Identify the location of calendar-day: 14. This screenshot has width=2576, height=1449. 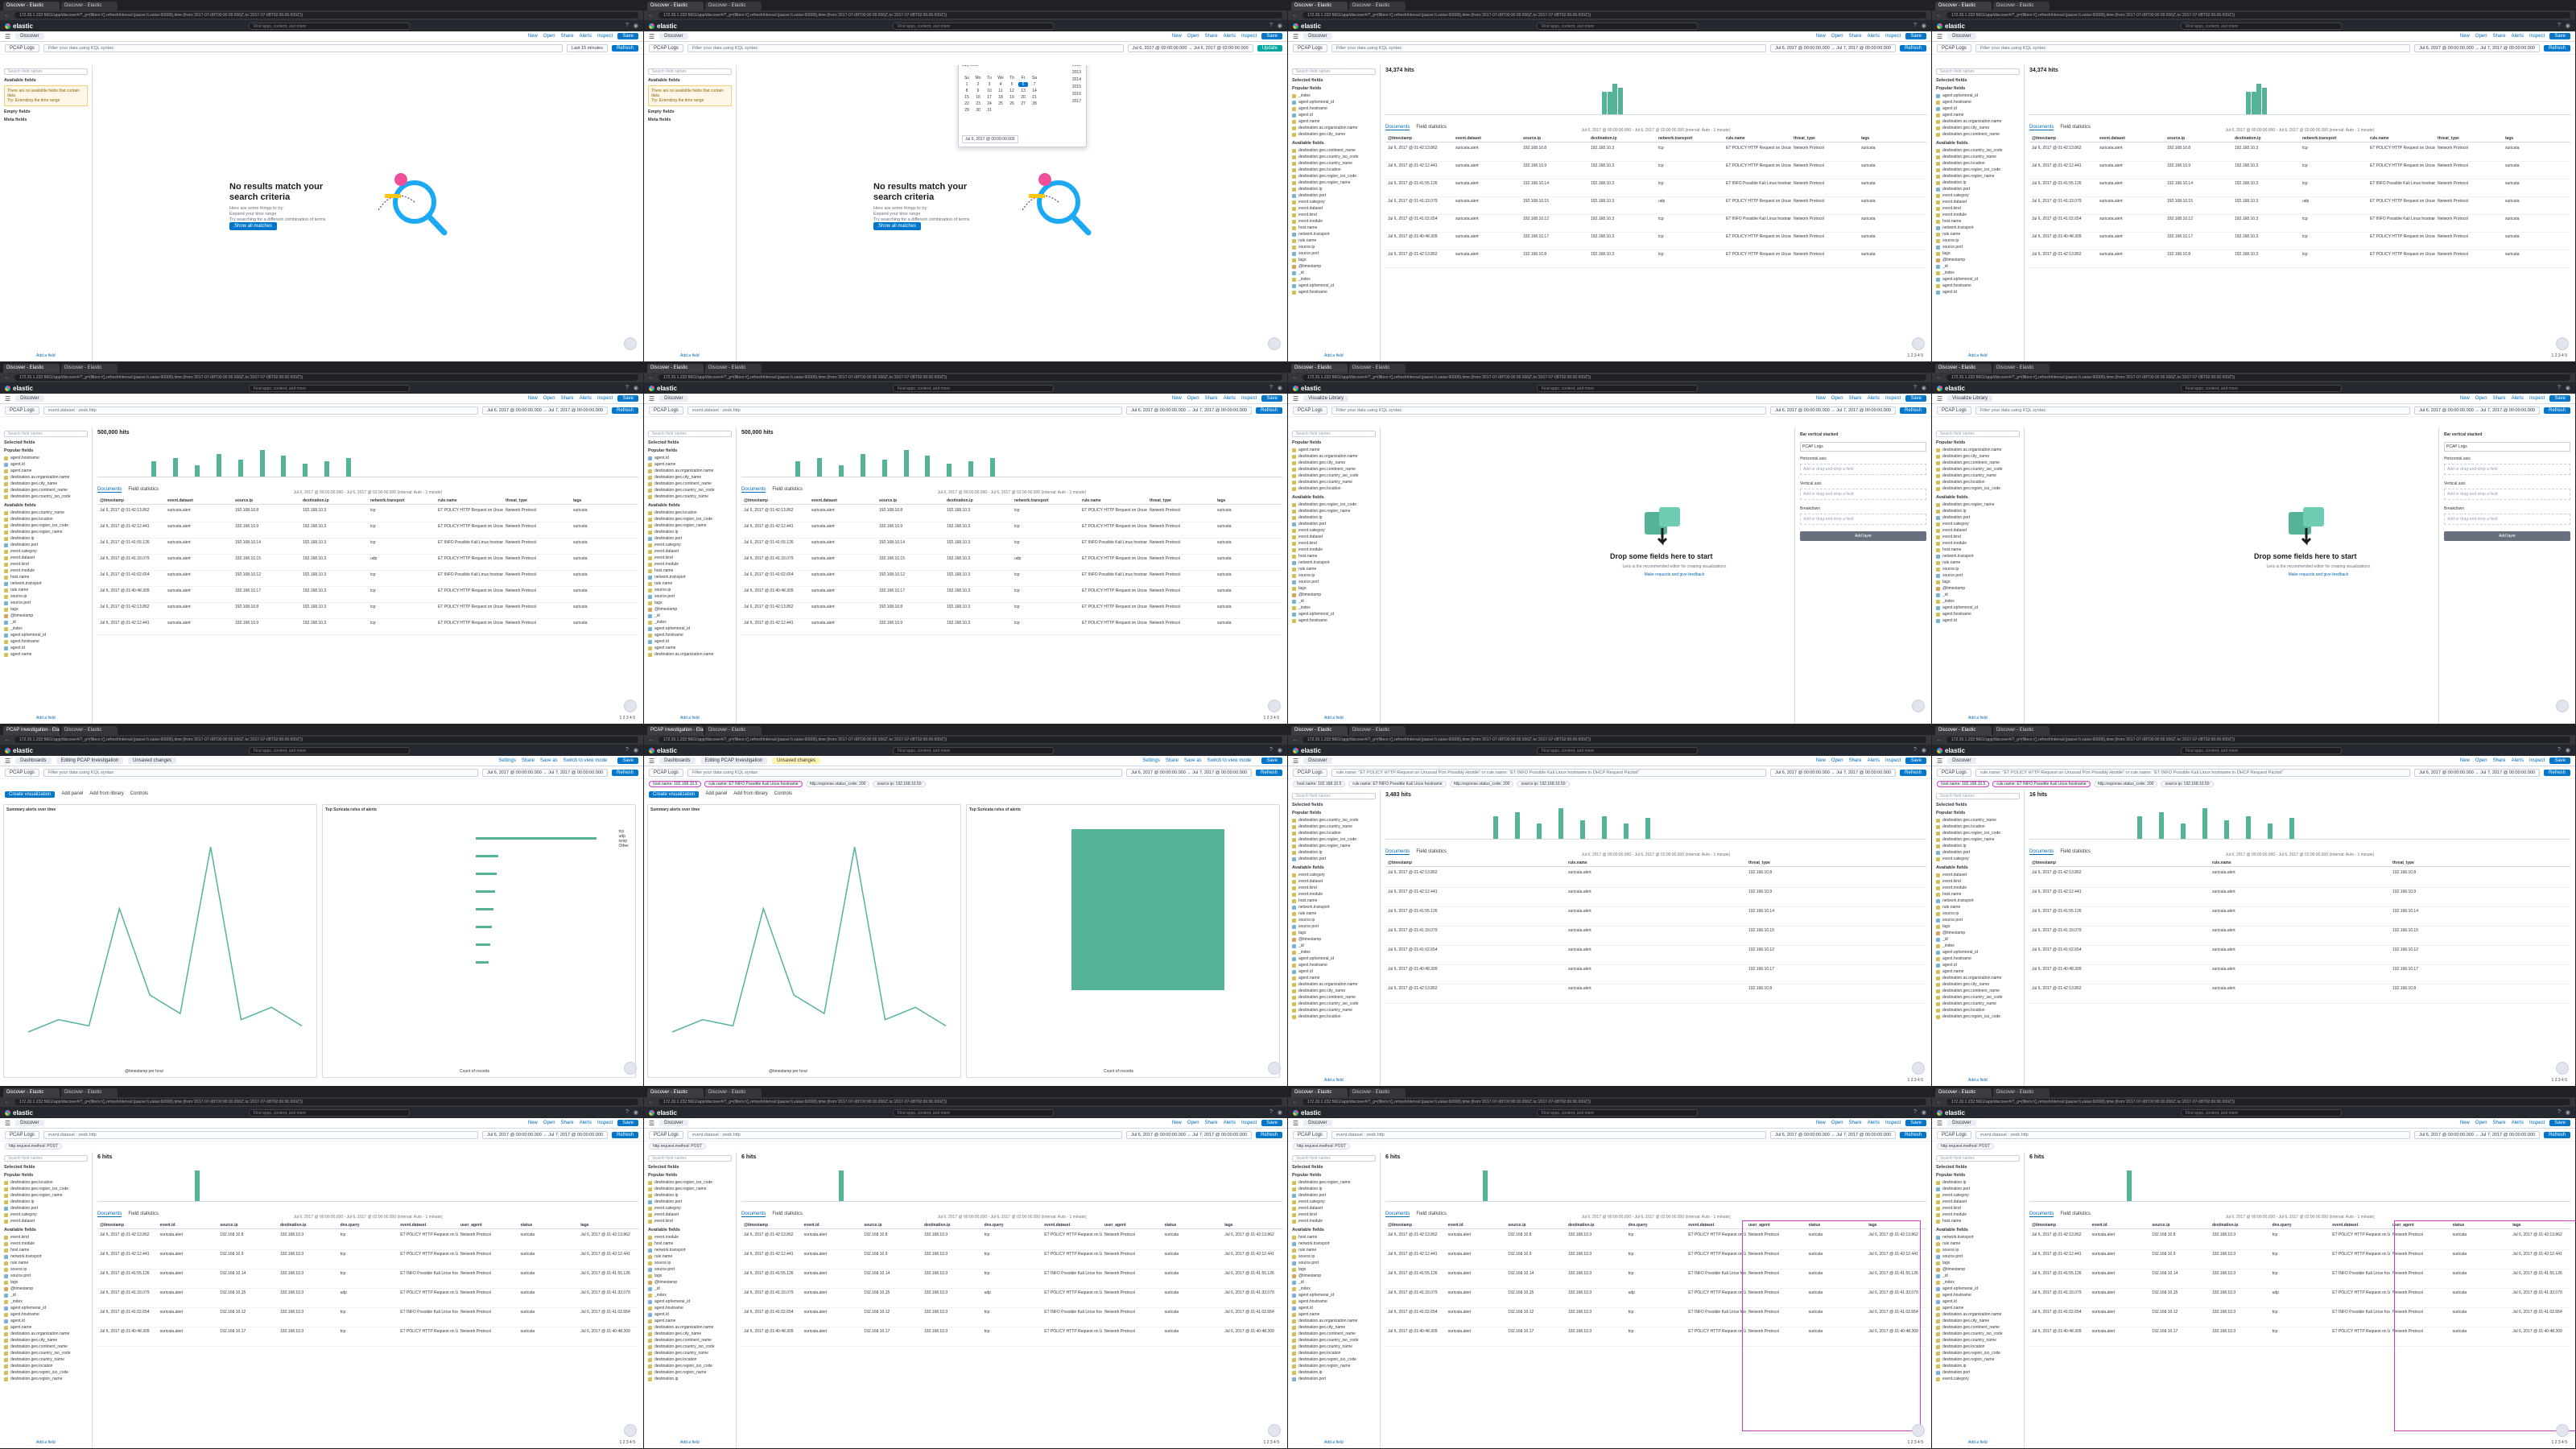
(1034, 91).